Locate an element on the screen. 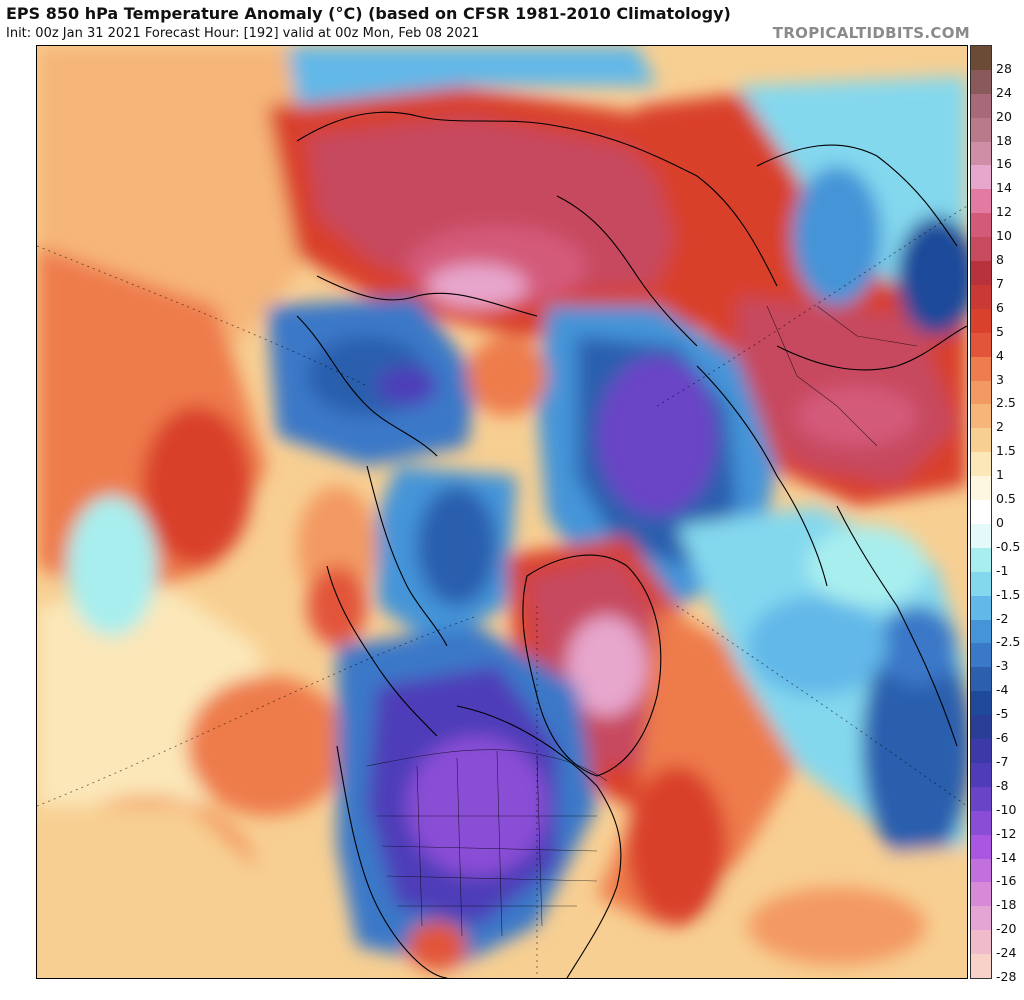 The image size is (1024, 1000). colorbar-tick-label: 4 is located at coordinates (1000, 355).